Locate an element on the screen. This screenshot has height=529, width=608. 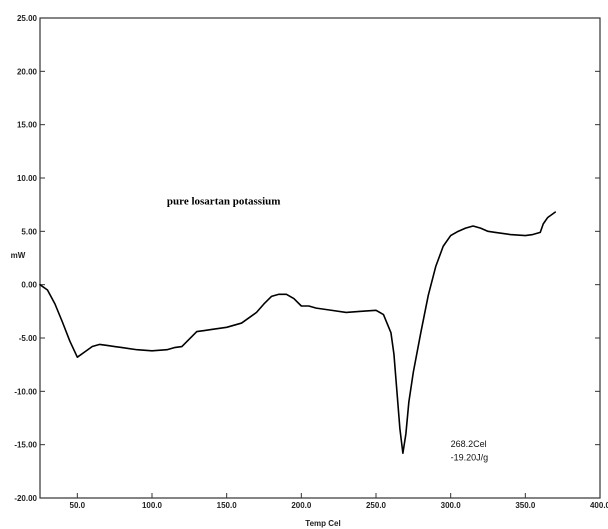
y-tick-label: -20.00 is located at coordinates (25, 498).